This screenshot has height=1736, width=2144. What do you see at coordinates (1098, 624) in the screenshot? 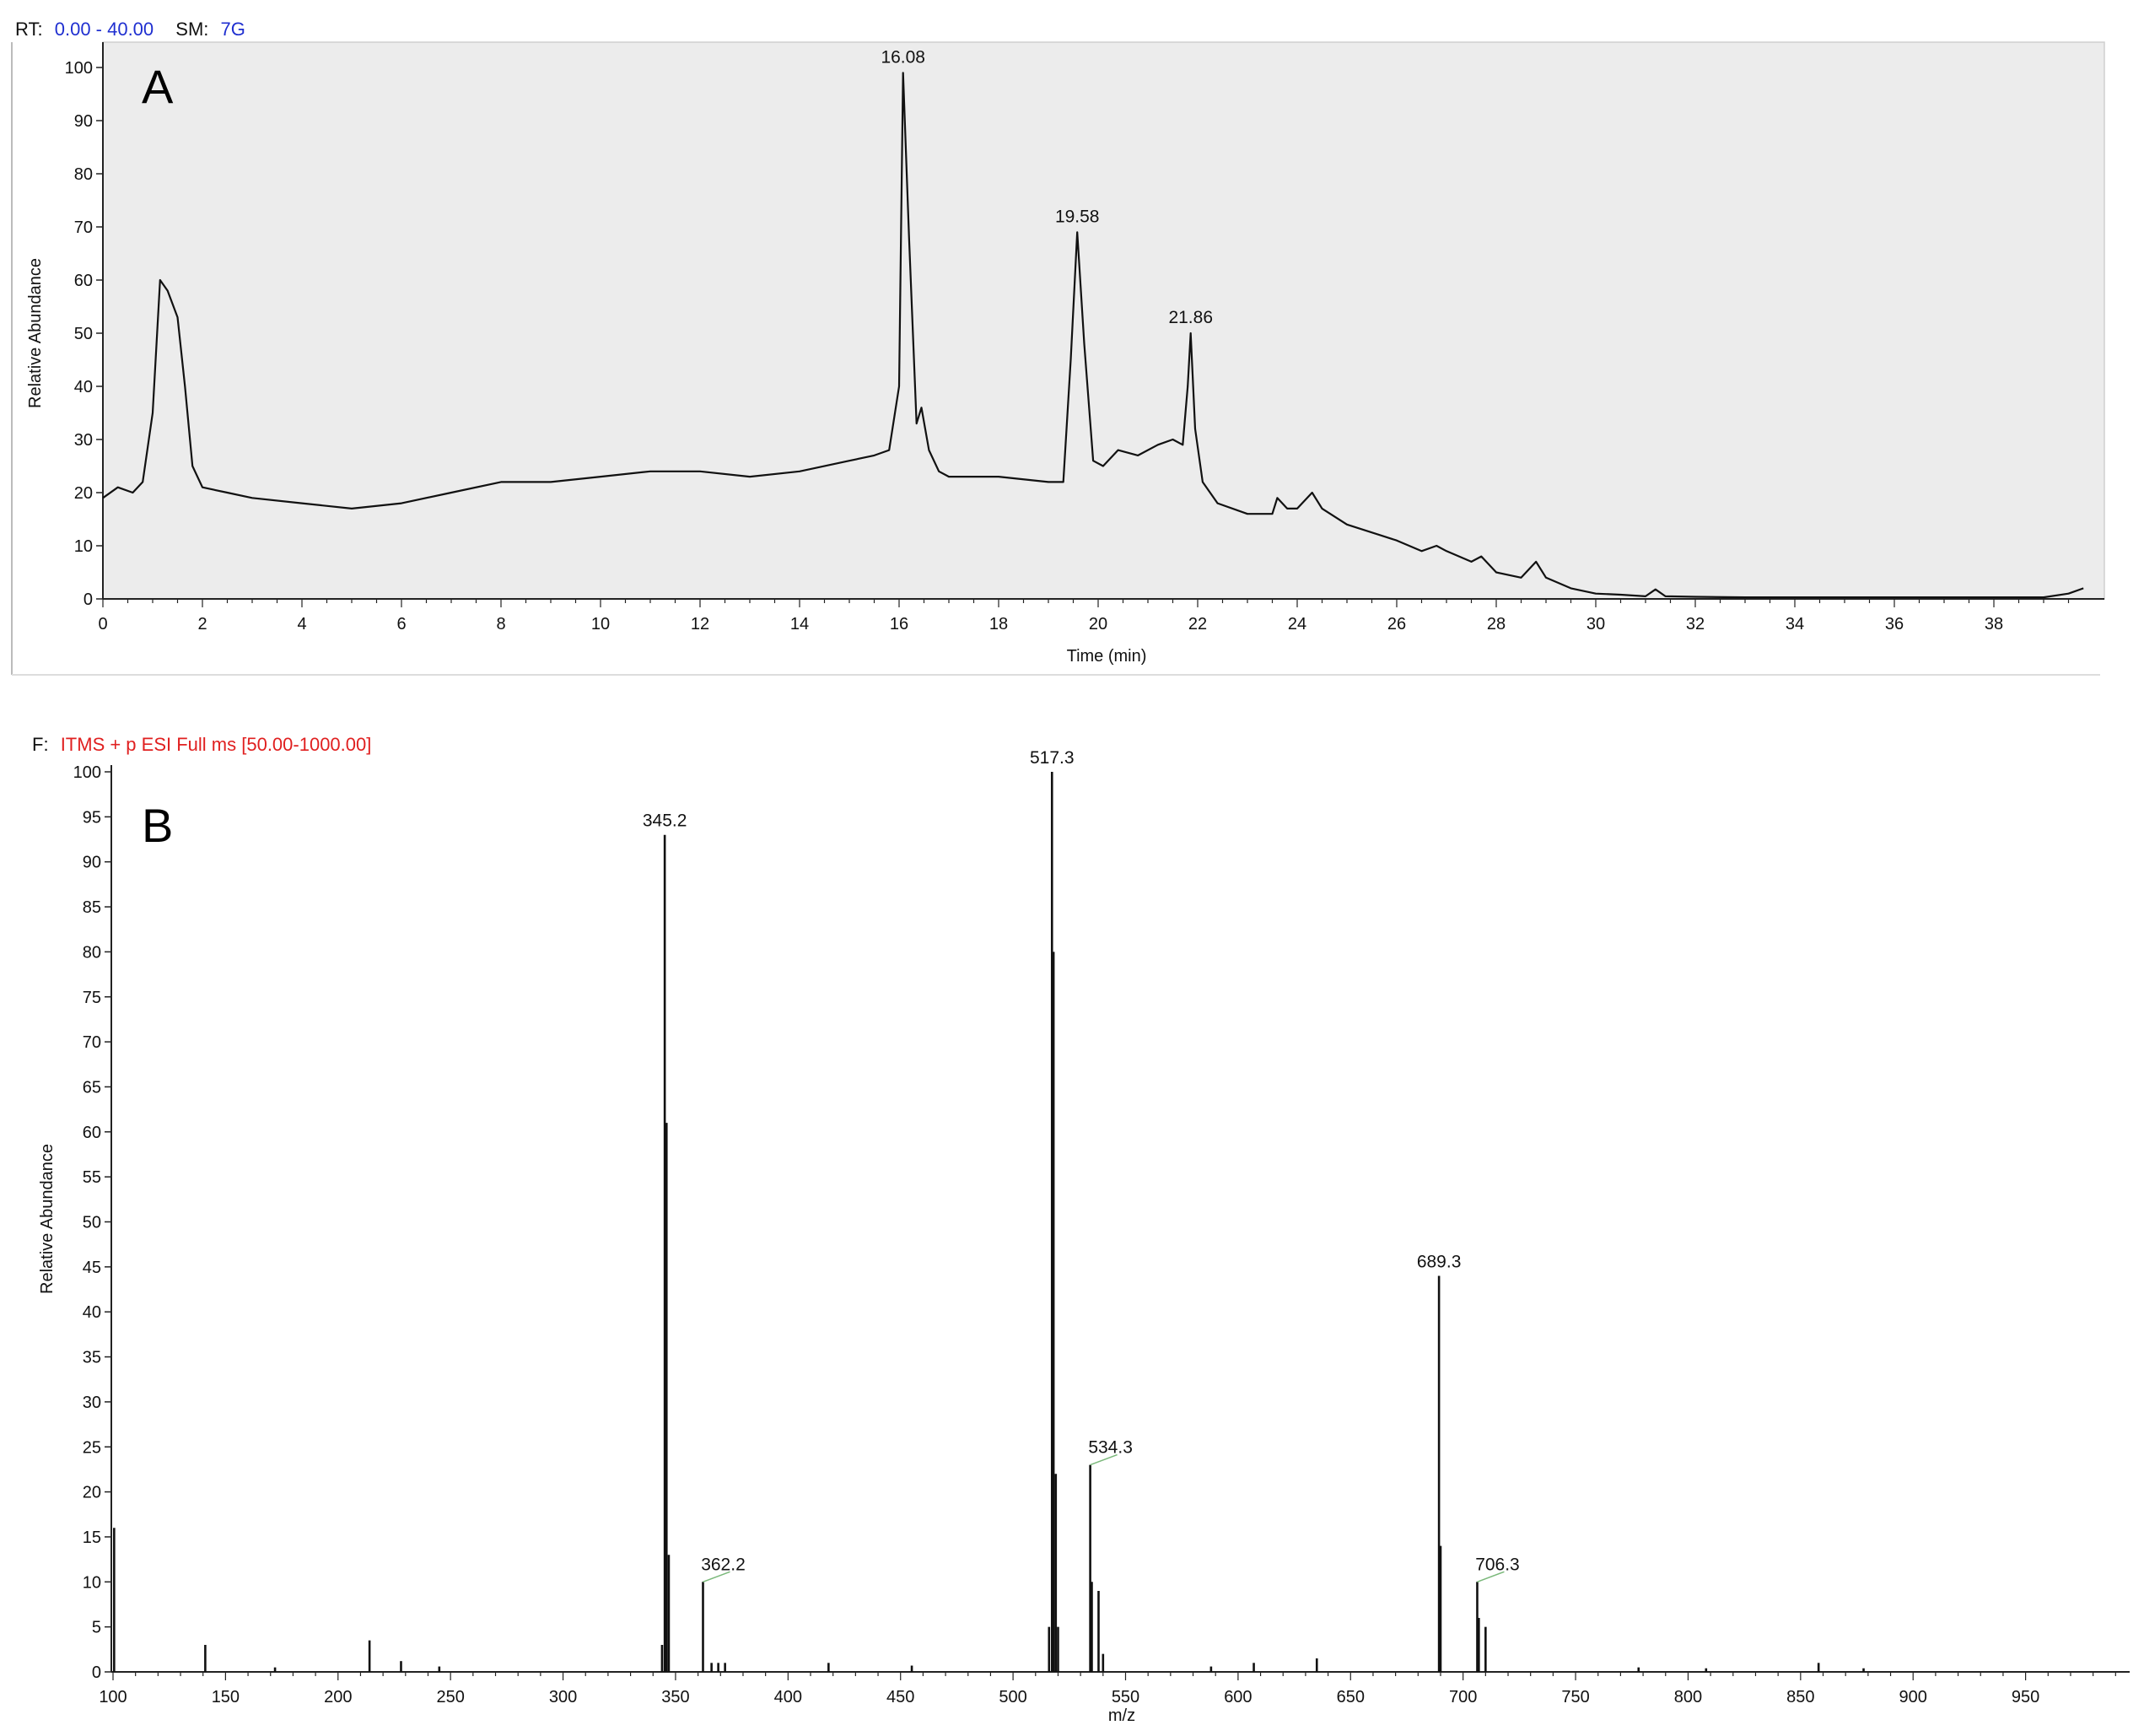
I see `chart-a-x-tick-label: 20` at bounding box center [1098, 624].